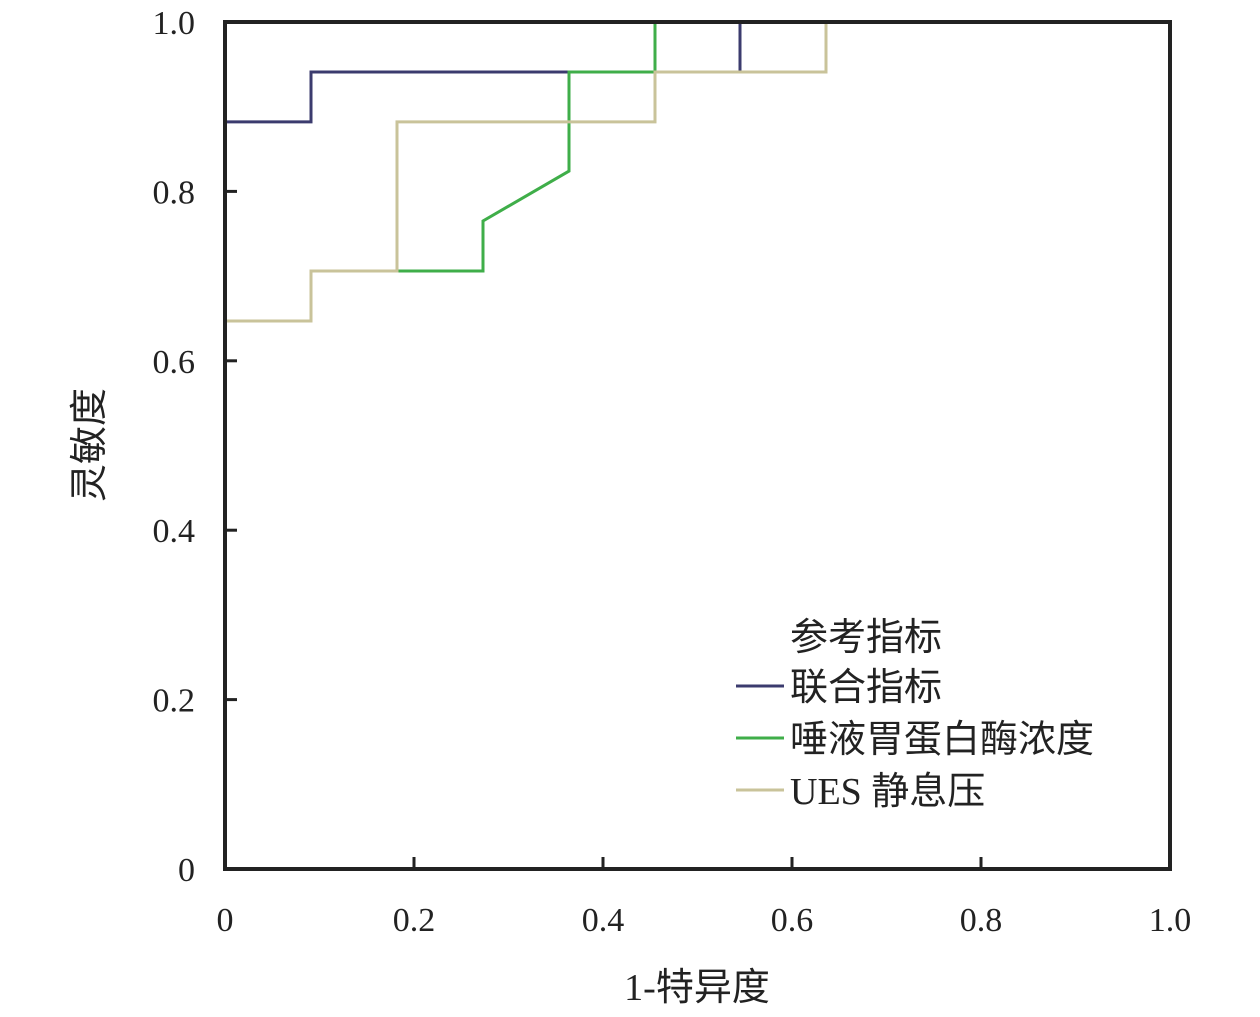 This screenshot has height=1017, width=1260. I want to click on x-axis-ticks: 0 0.2 0.4 0.6 0.8 1.0, so click(704, 898).